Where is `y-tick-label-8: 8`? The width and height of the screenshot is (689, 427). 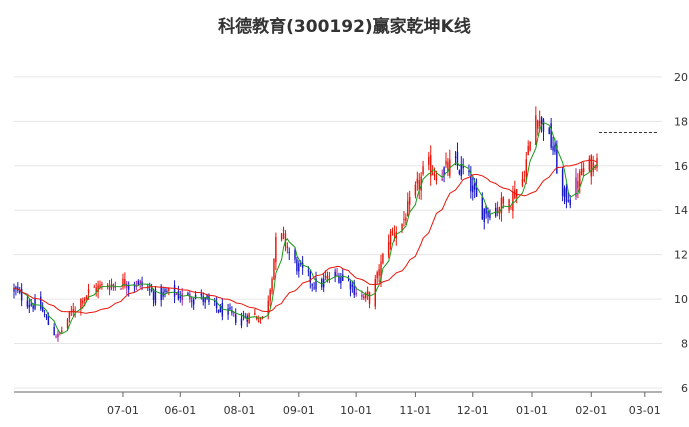
y-tick-label-8: 8 is located at coordinates (684, 344).